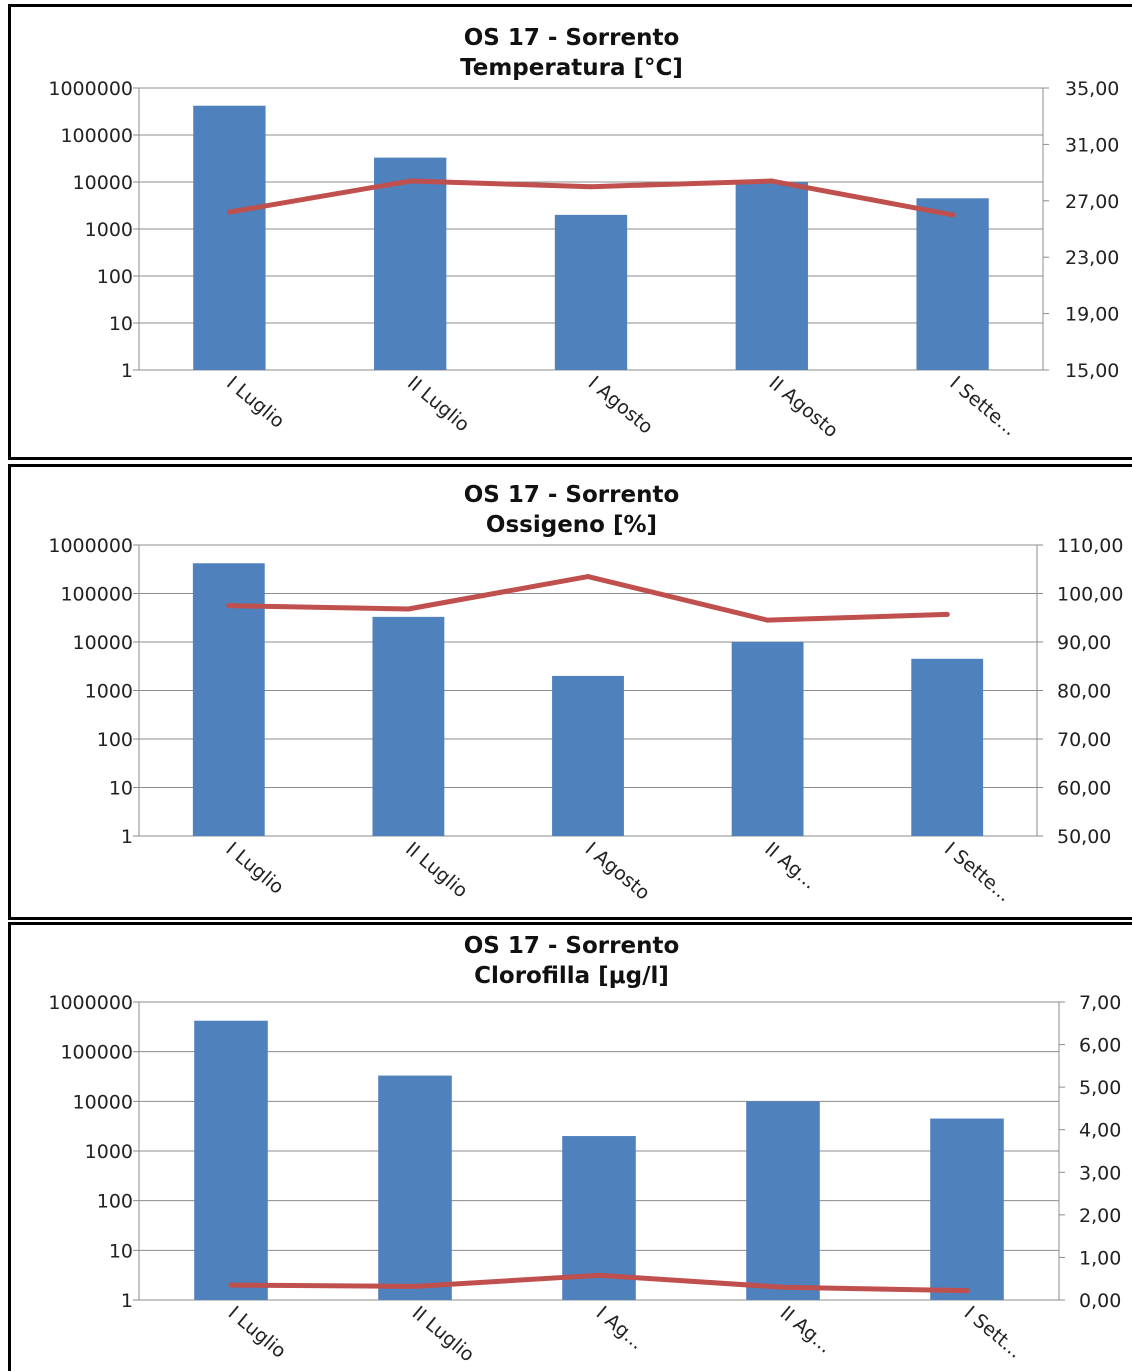  What do you see at coordinates (1100, 1258) in the screenshot?
I see `y2-tick-label: 1,00` at bounding box center [1100, 1258].